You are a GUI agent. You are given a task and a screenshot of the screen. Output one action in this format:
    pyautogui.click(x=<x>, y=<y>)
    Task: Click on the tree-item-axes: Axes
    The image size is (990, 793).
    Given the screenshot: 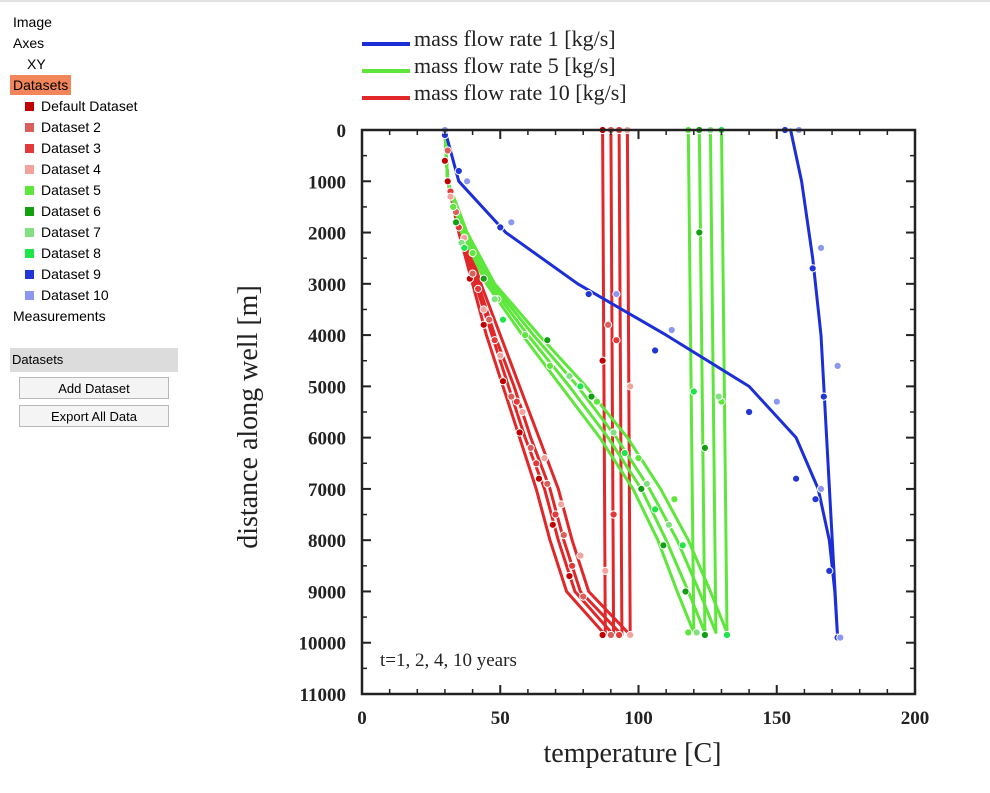 What is the action you would take?
    pyautogui.click(x=28, y=43)
    